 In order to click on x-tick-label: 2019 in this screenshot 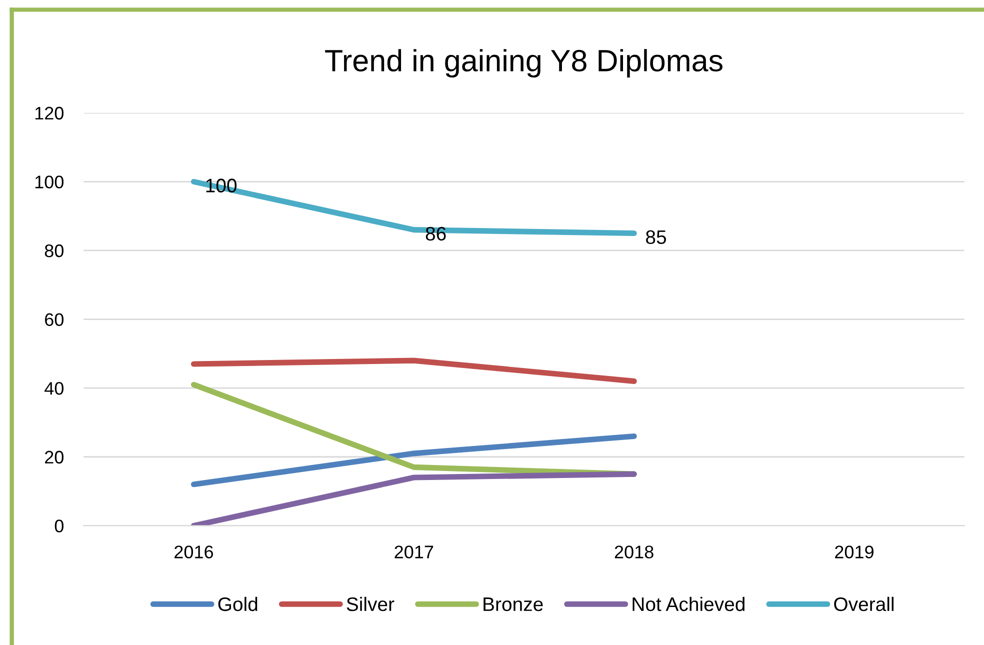, I will do `click(854, 552)`.